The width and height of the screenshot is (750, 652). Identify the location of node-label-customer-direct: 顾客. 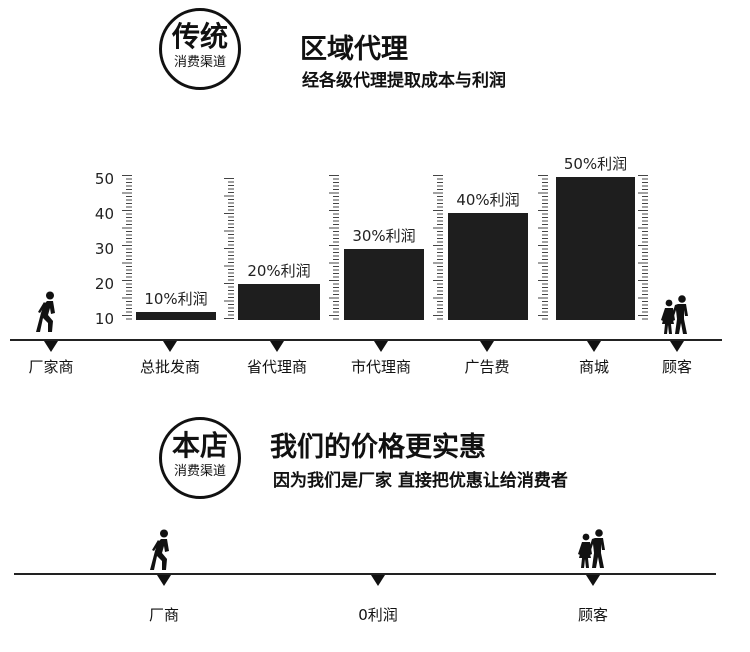
(593, 615).